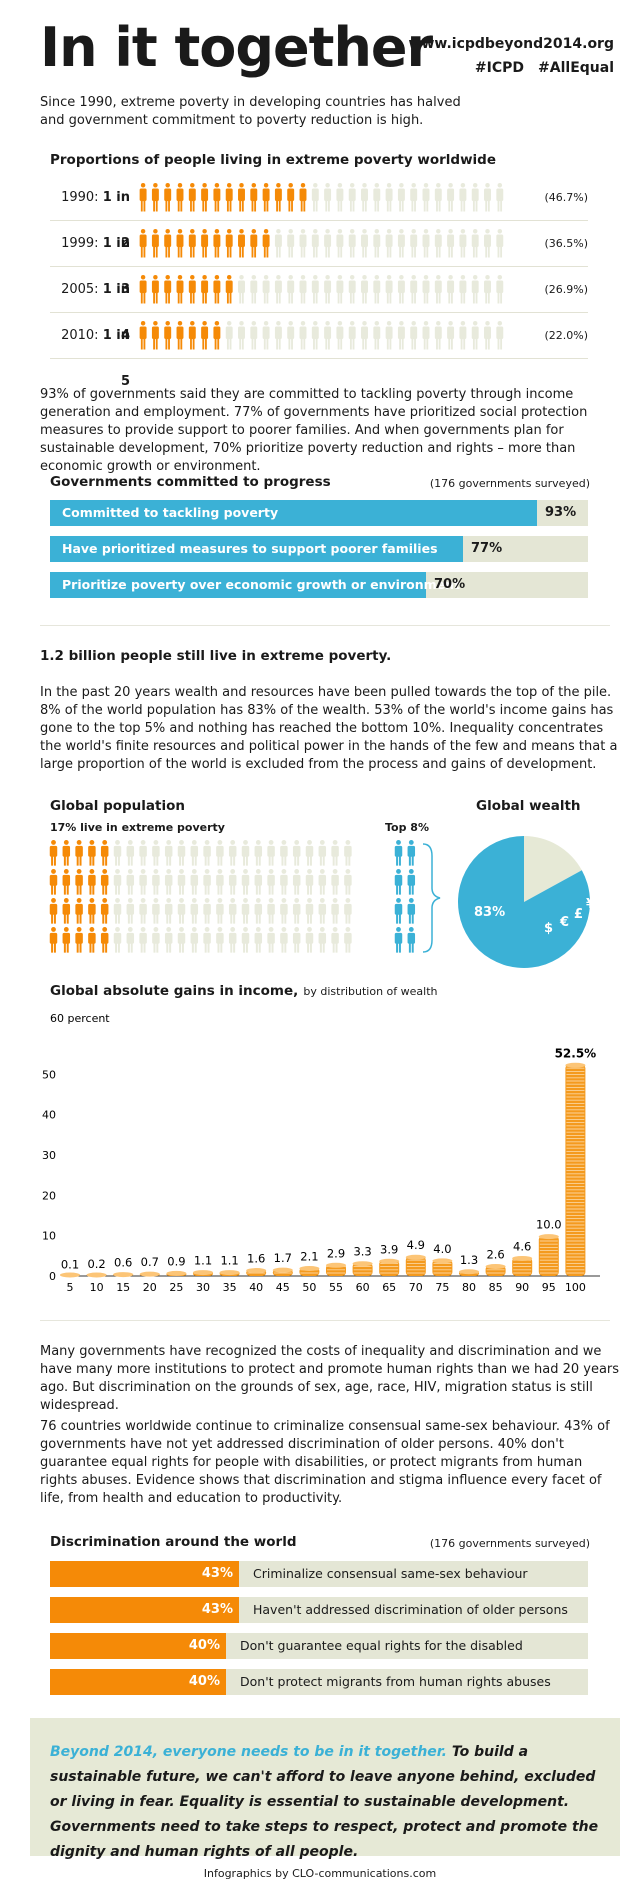 The width and height of the screenshot is (640, 1889). I want to click on disc-bar: 43%, so click(144, 1574).